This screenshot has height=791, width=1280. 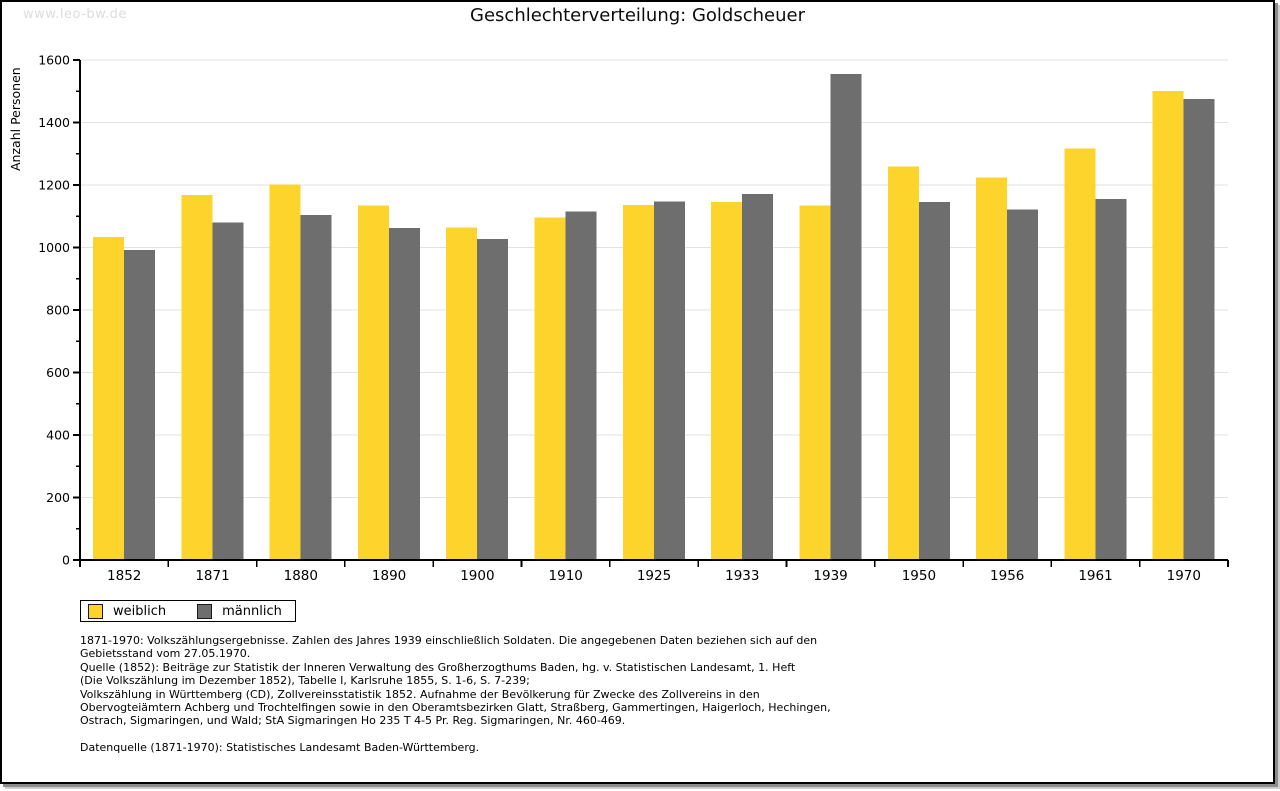 I want to click on bar-männlich-1871, so click(x=228, y=391).